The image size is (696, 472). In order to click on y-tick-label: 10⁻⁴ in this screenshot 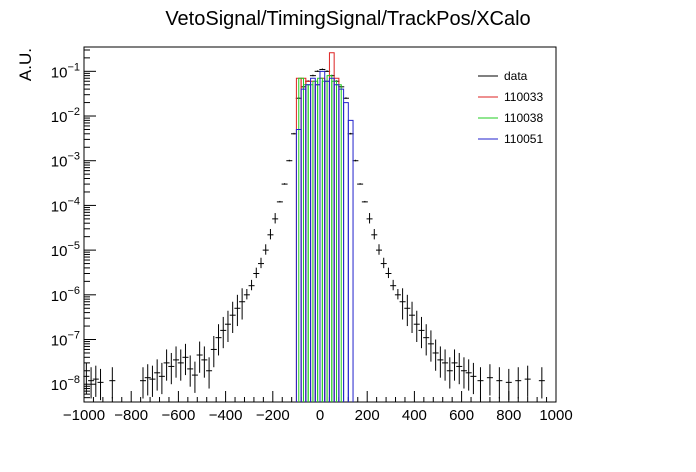, I will do `click(65, 205)`.